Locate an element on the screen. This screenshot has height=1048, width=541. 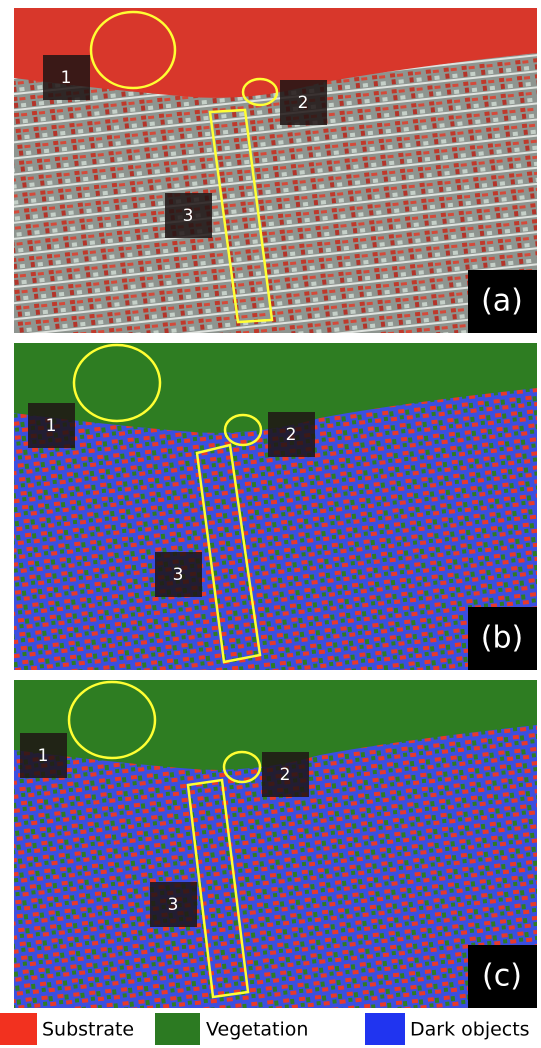
panel-label: (a) is located at coordinates (502, 301).